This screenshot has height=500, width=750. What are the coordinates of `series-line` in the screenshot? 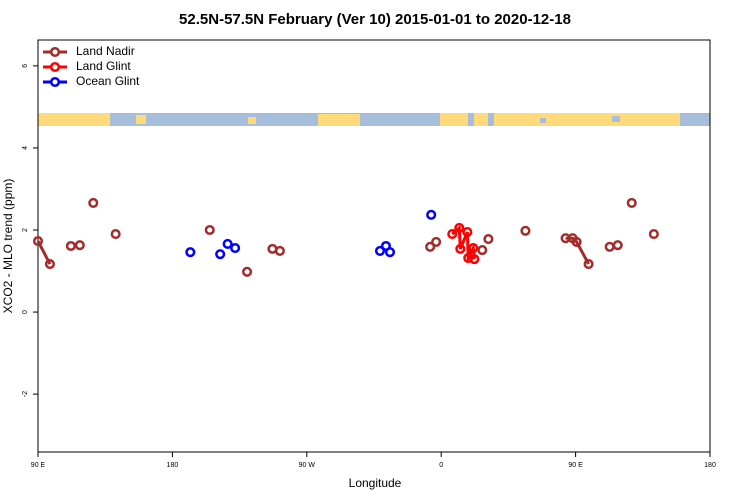 It's located at (463, 244).